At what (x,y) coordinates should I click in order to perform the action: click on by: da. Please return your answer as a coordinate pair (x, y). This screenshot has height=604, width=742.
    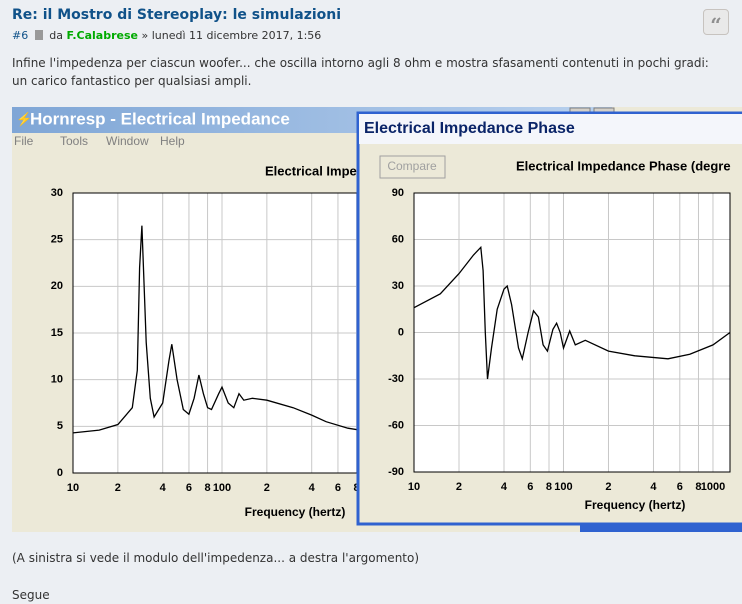
    Looking at the image, I should click on (56, 35).